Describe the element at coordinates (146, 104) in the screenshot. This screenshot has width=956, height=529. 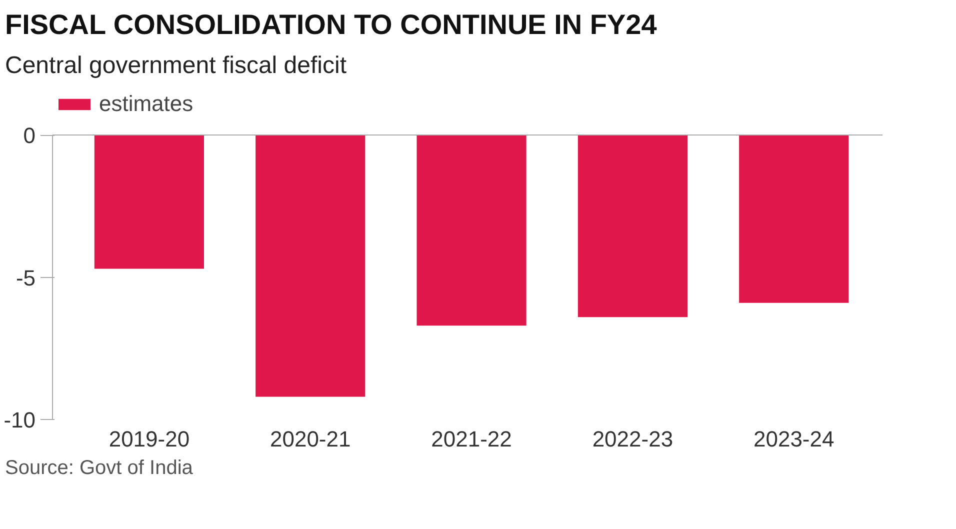
I see `legend-label: estimates` at that location.